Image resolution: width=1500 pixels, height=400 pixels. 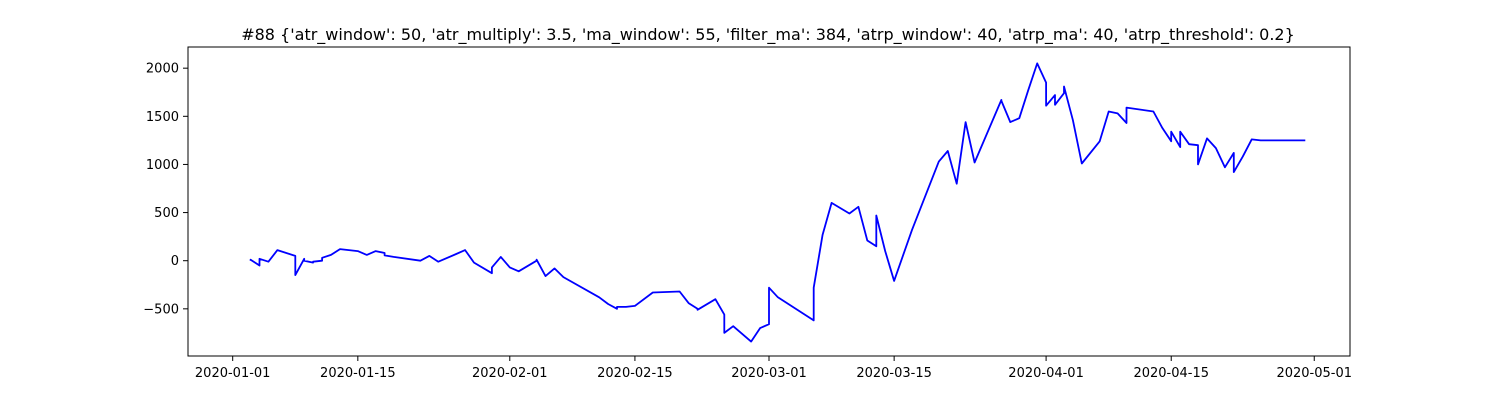 What do you see at coordinates (894, 373) in the screenshot?
I see `x-tick-label: 2020-03-15` at bounding box center [894, 373].